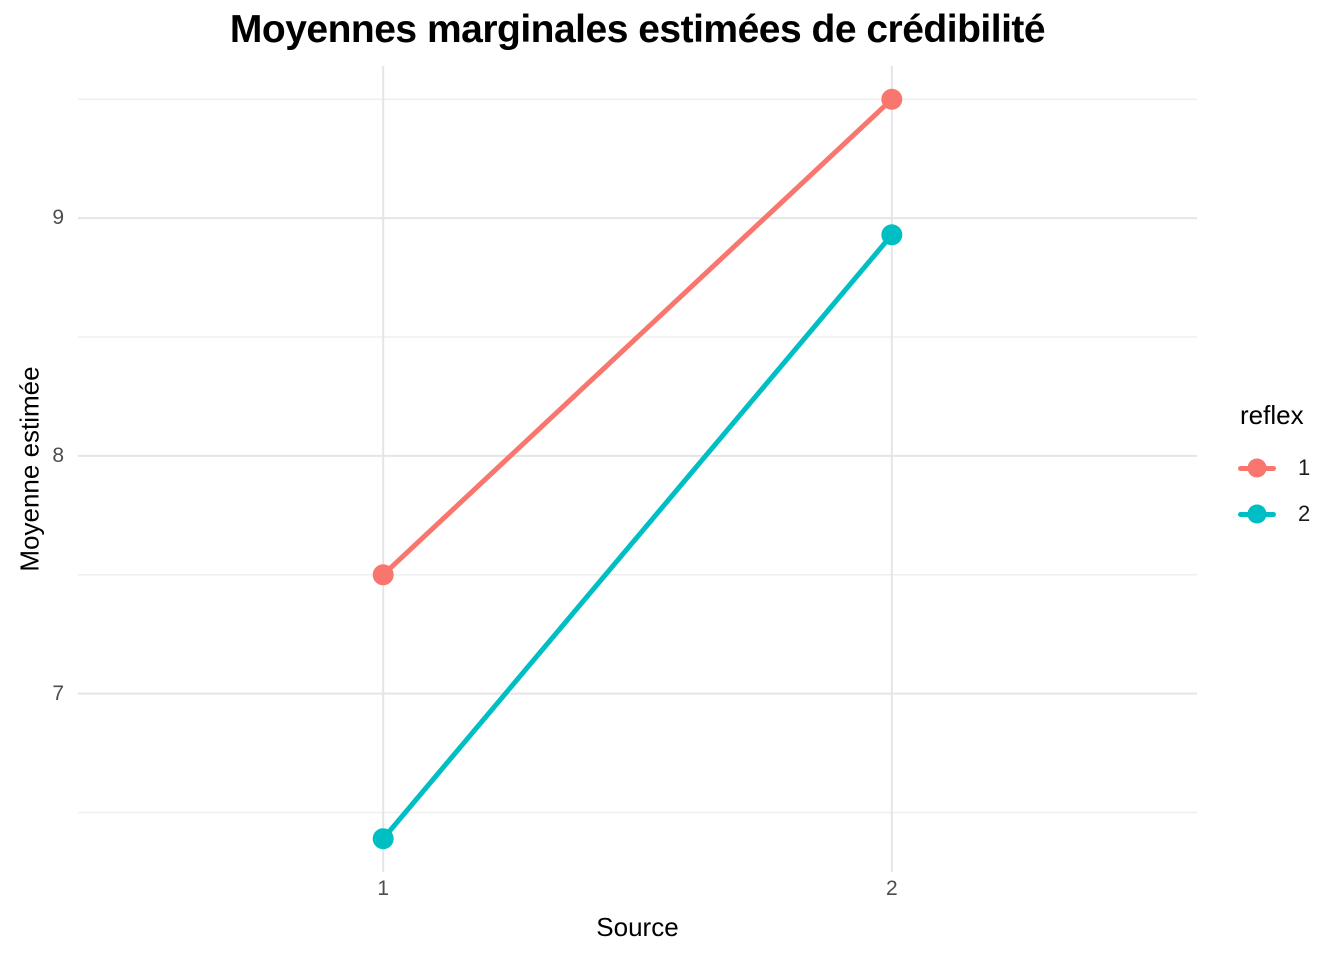 This screenshot has height=960, width=1344. I want to click on x-tick-label: 2, so click(891, 888).